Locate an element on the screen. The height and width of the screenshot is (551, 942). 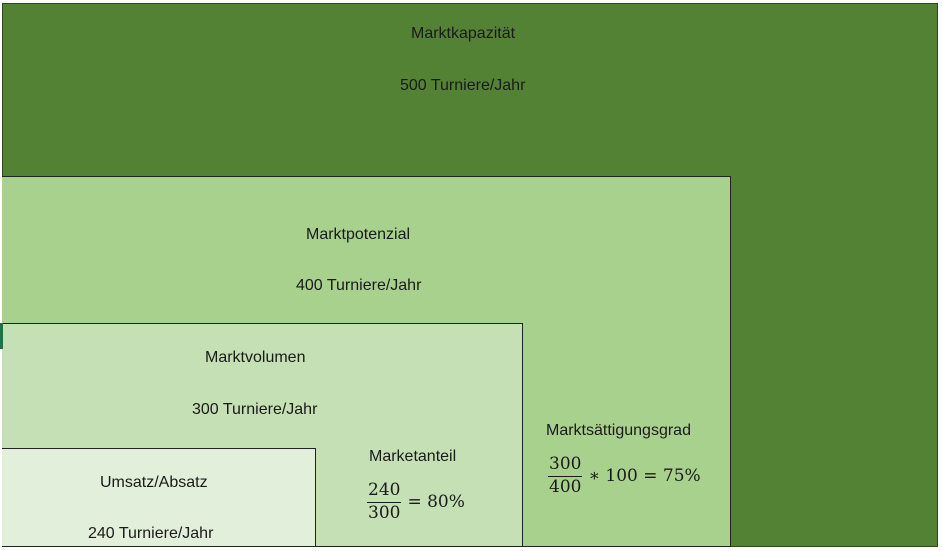
market-share-title: Marketanteil is located at coordinates (413, 456).